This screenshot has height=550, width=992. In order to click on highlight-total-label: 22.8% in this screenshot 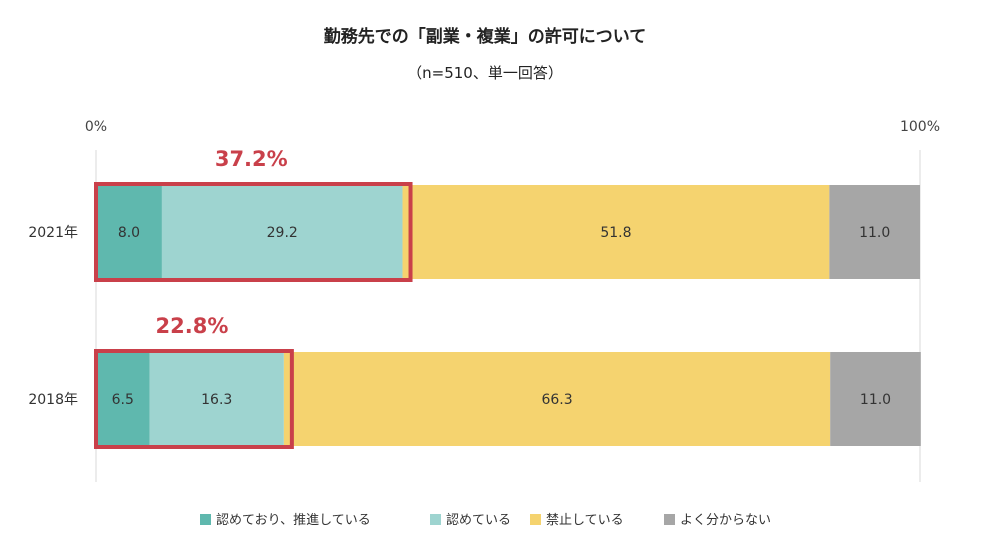, I will do `click(192, 326)`.